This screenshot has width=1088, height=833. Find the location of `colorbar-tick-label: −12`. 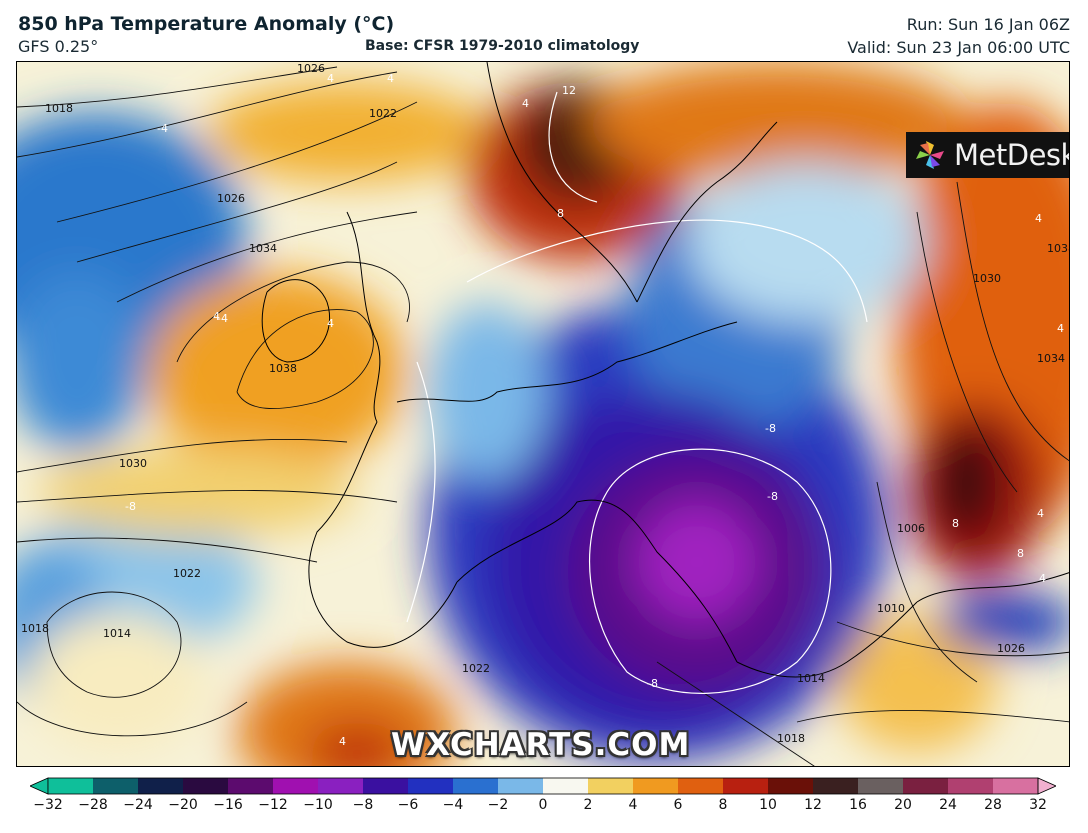

colorbar-tick-label: −12 is located at coordinates (273, 805).